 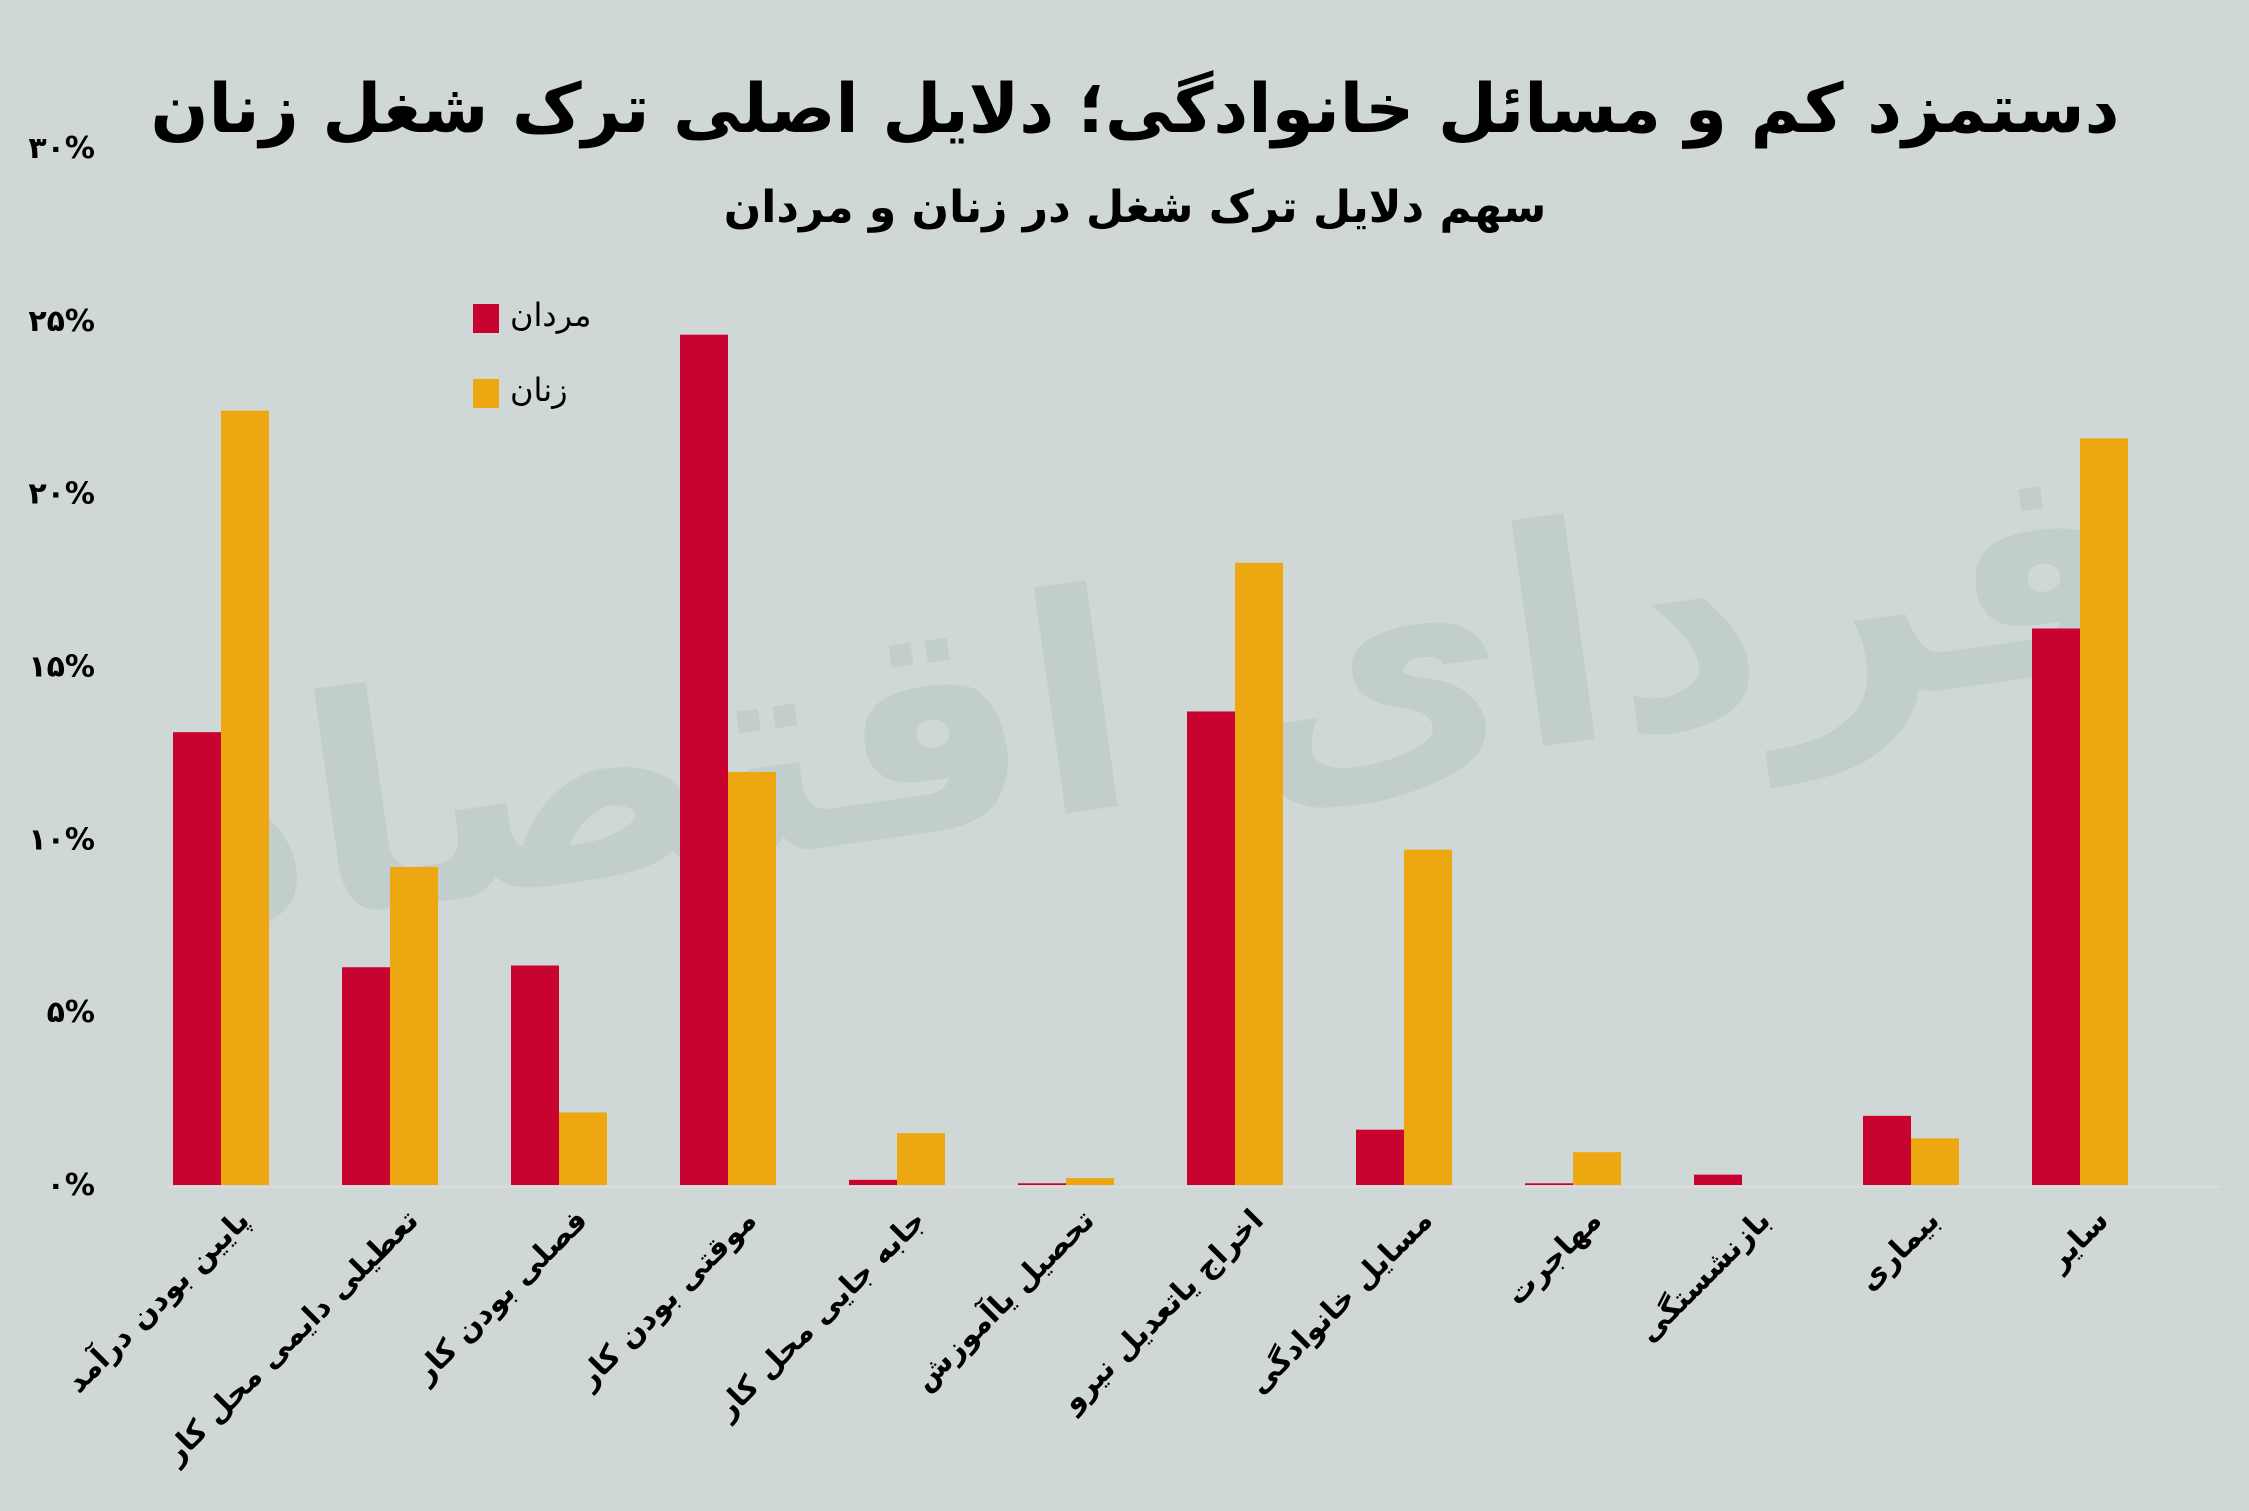 What do you see at coordinates (71, 1012) in the screenshot?
I see `y-tick-label: ۵%` at bounding box center [71, 1012].